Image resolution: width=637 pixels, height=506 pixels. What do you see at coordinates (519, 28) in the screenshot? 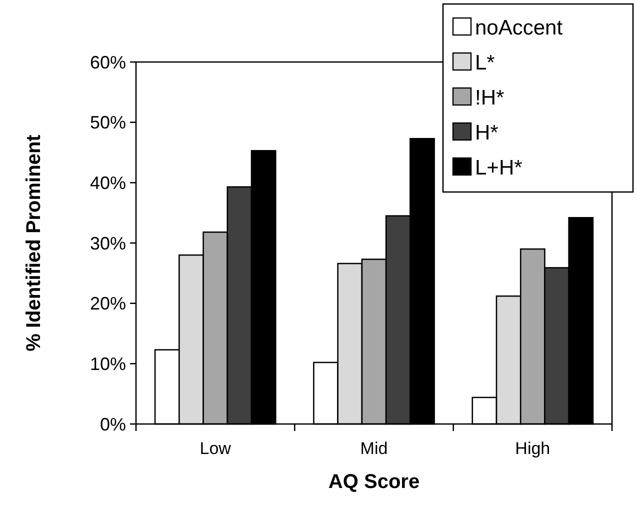
I see `legend-label: noAccent` at bounding box center [519, 28].